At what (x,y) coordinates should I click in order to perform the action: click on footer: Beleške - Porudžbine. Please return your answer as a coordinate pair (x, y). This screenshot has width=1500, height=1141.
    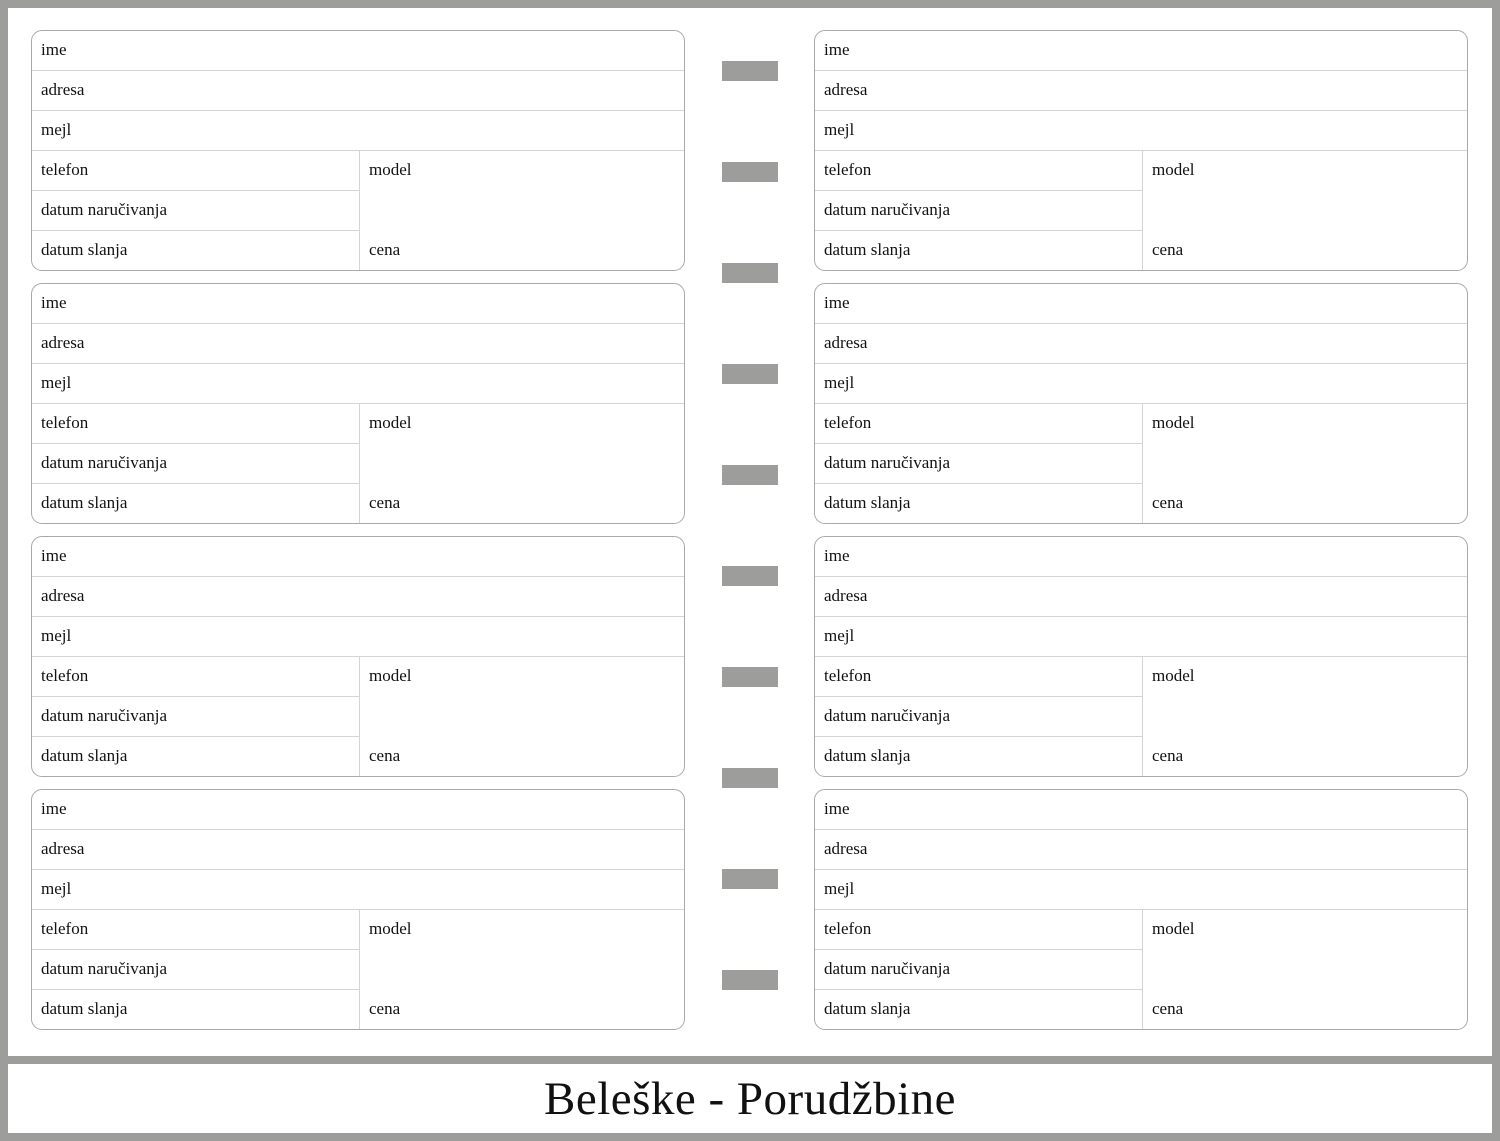
    Looking at the image, I should click on (750, 1098).